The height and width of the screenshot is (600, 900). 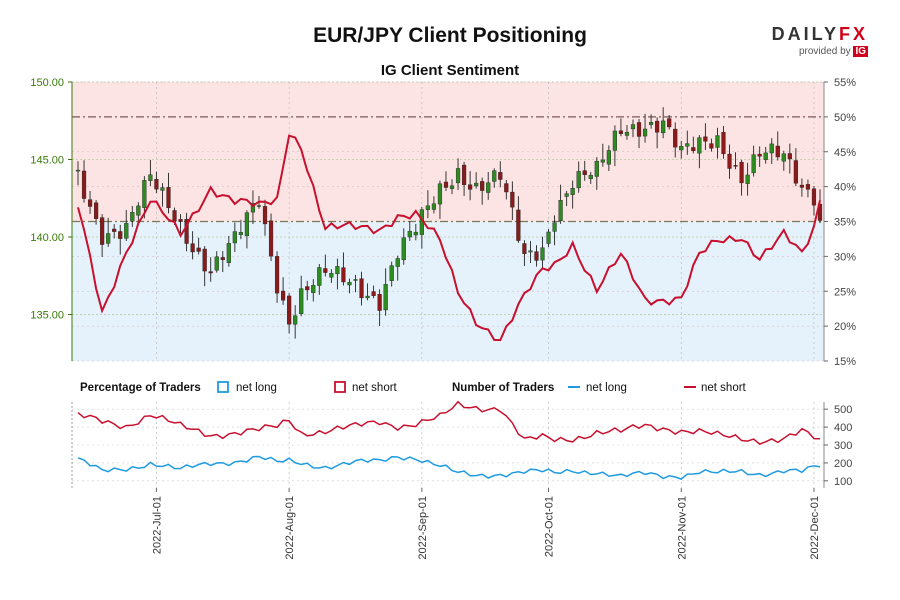 I want to click on logo-provided-by: provided by IG, so click(x=833, y=51).